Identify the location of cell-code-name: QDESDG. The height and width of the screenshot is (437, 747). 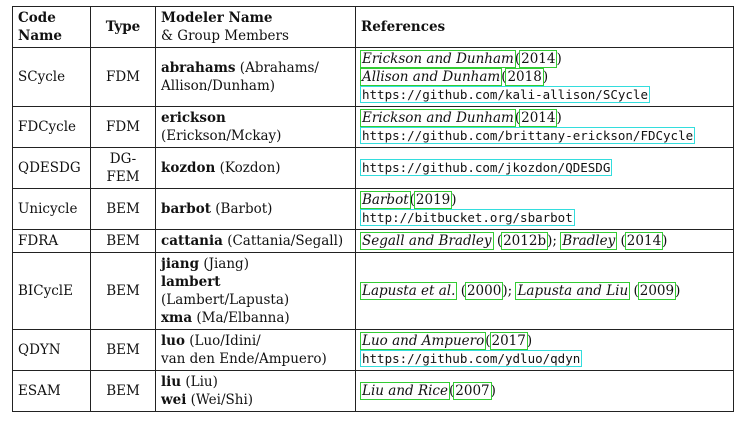
(51, 168).